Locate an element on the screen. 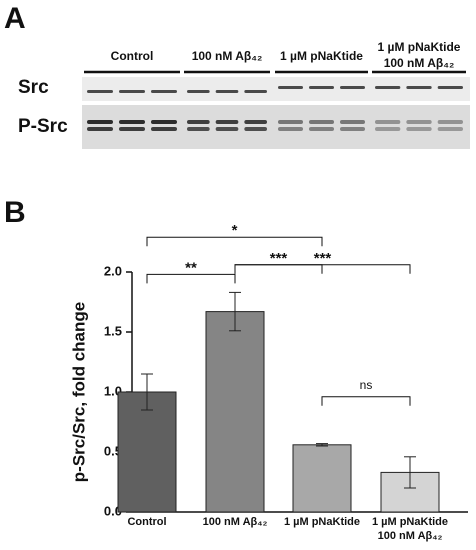 This screenshot has width=476, height=550. lane-label: Control is located at coordinates (132, 56).